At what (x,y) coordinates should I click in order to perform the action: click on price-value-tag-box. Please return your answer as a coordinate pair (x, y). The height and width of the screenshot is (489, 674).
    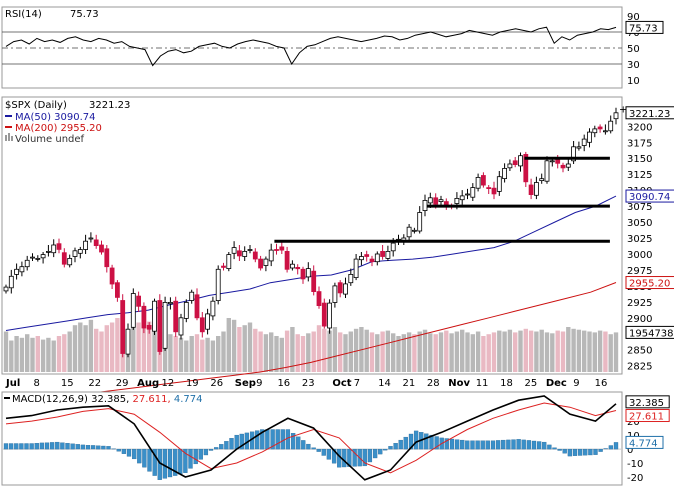
    Looking at the image, I should click on (649, 113).